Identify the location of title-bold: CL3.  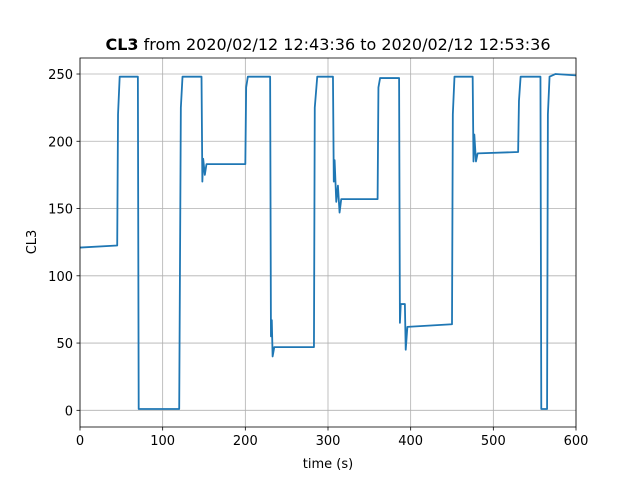
(121, 44).